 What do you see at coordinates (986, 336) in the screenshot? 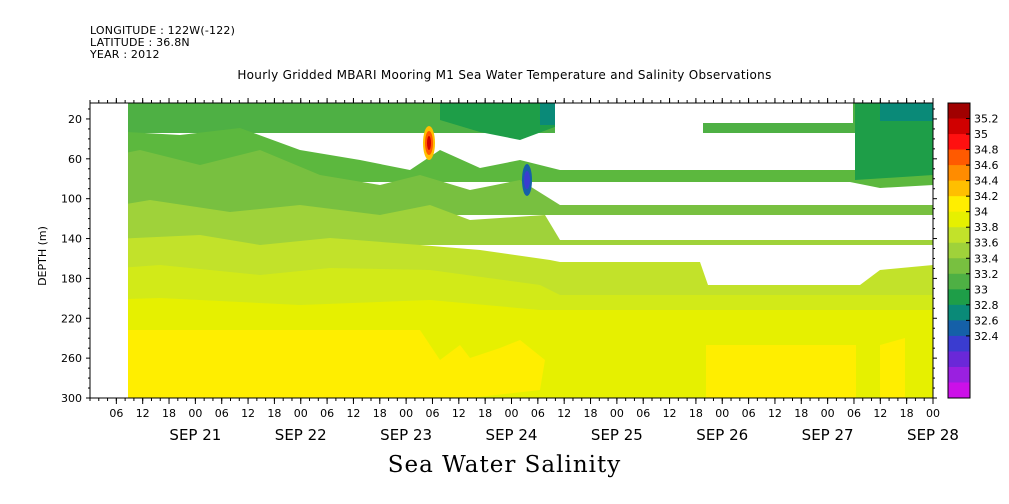
I see `colorbar-label: 32.4` at bounding box center [986, 336].